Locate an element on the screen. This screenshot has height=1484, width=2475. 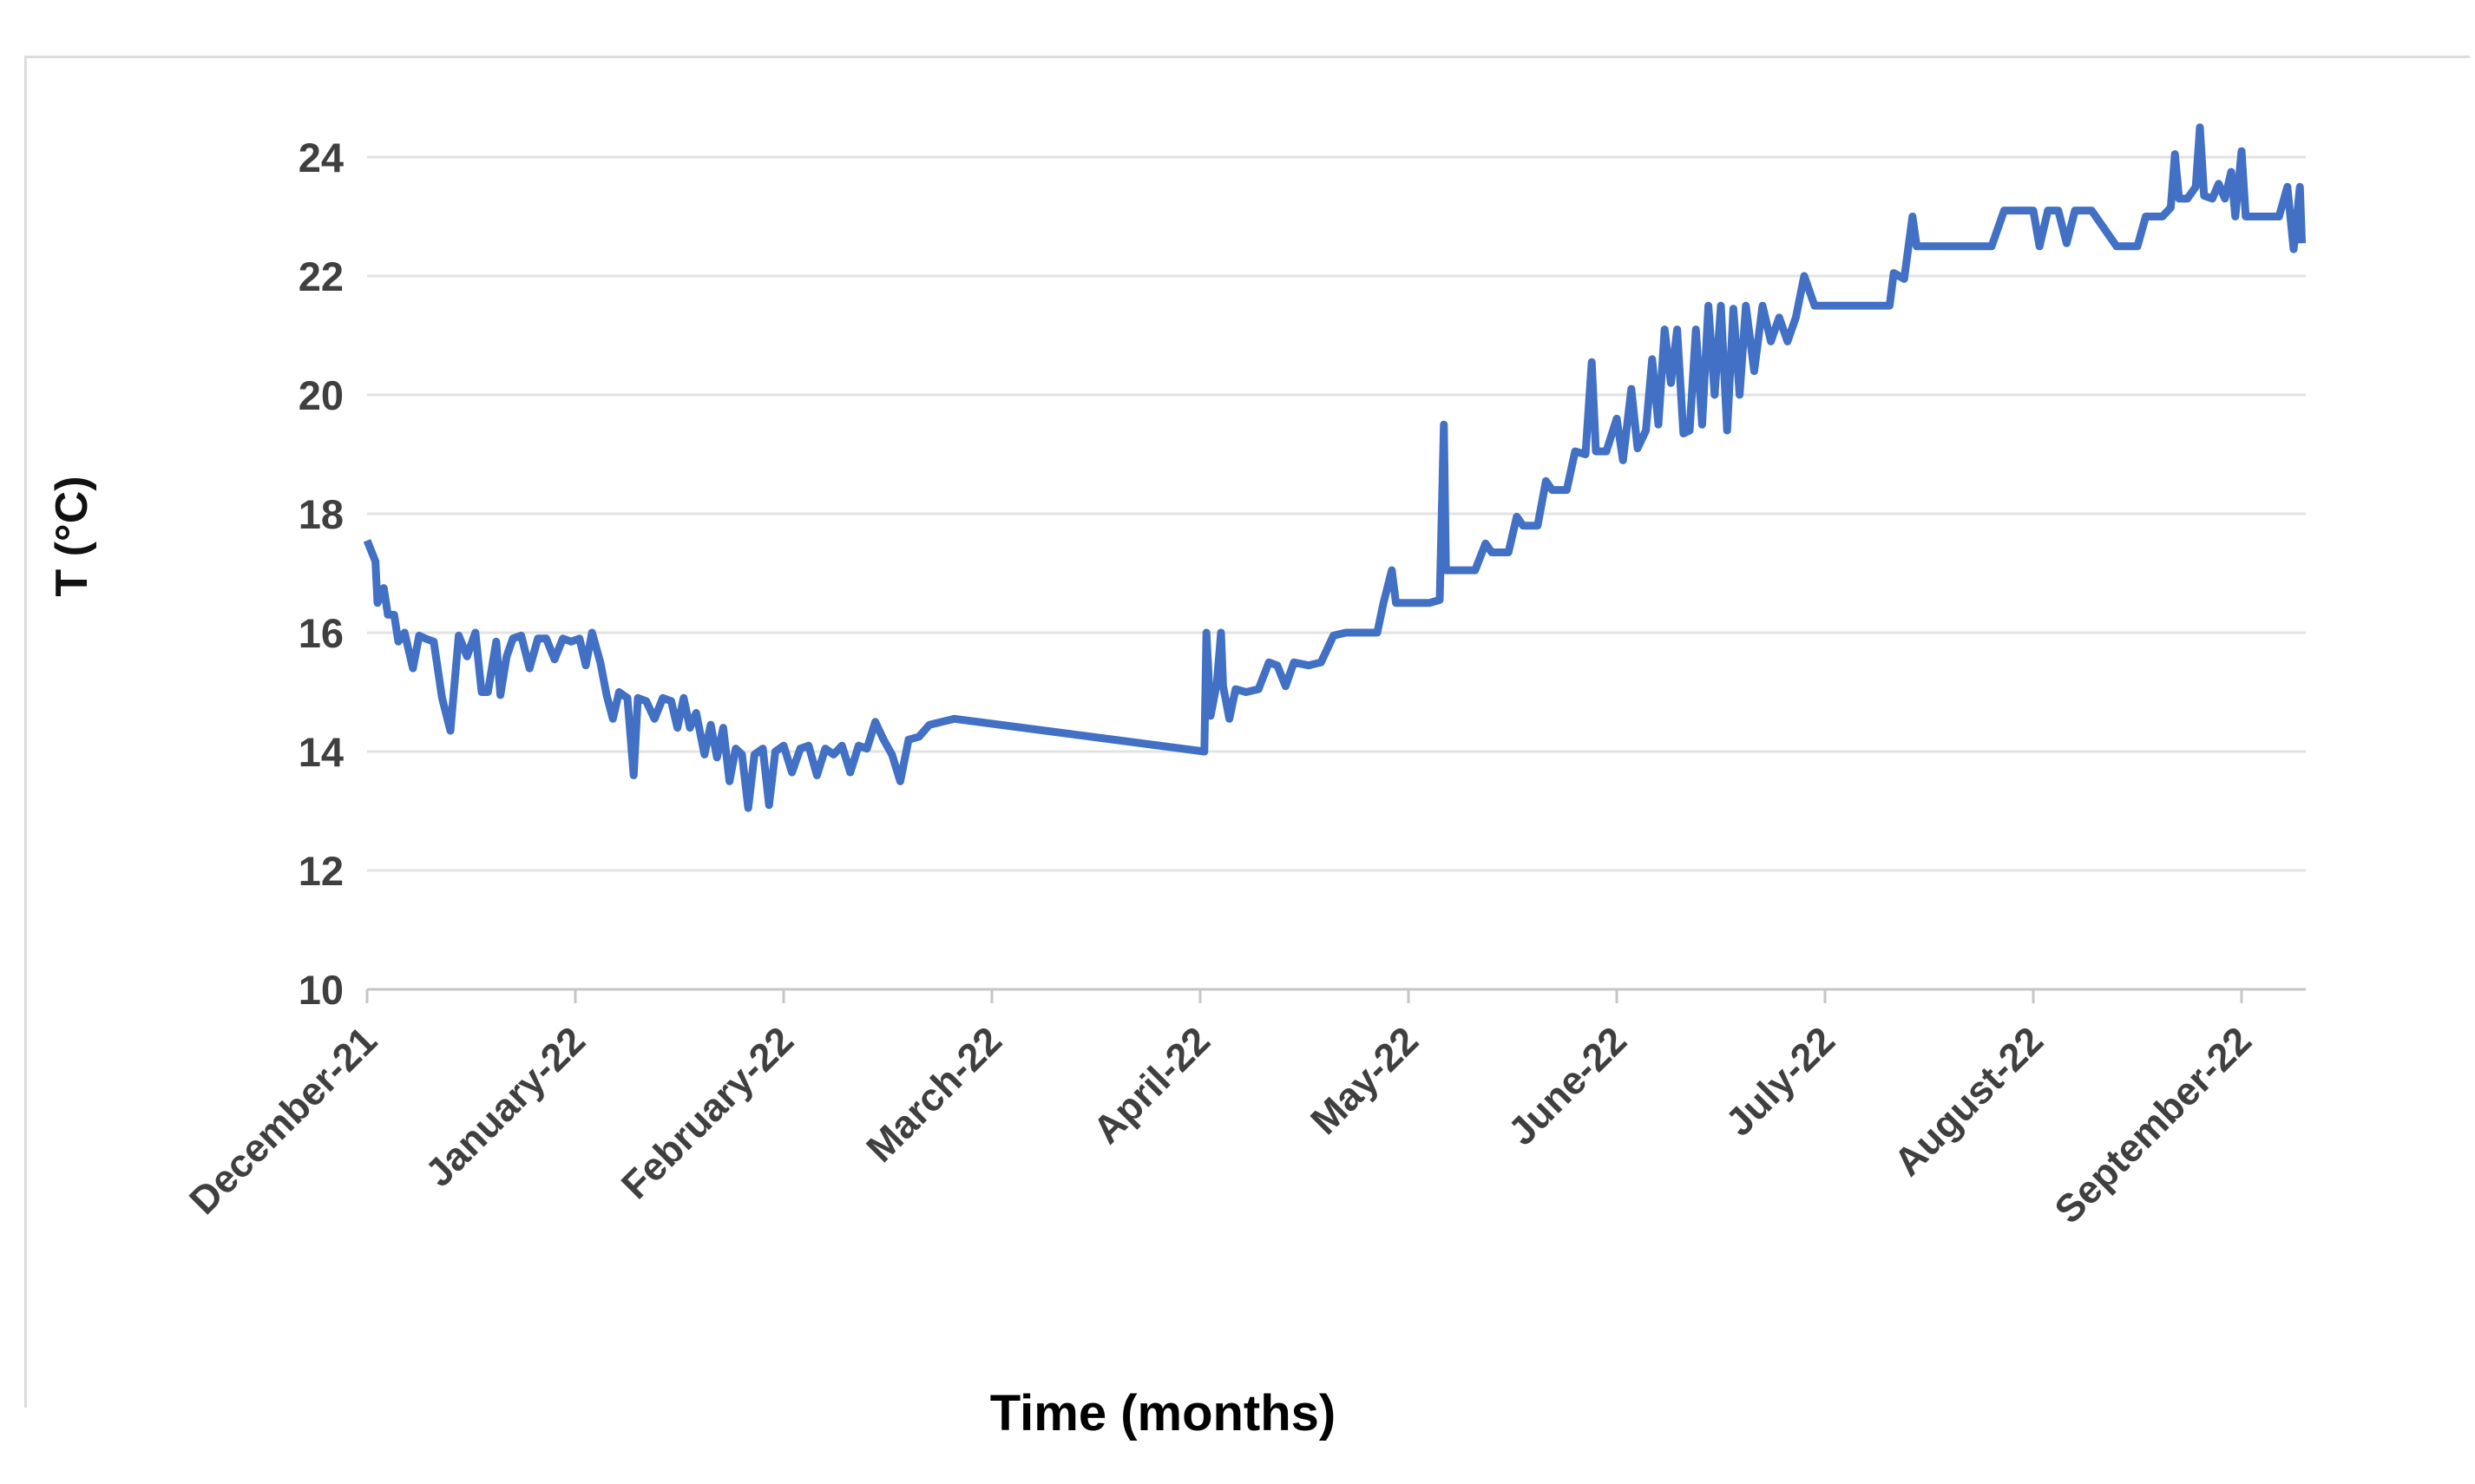
x-tick-label: May-22 is located at coordinates (1365, 1080).